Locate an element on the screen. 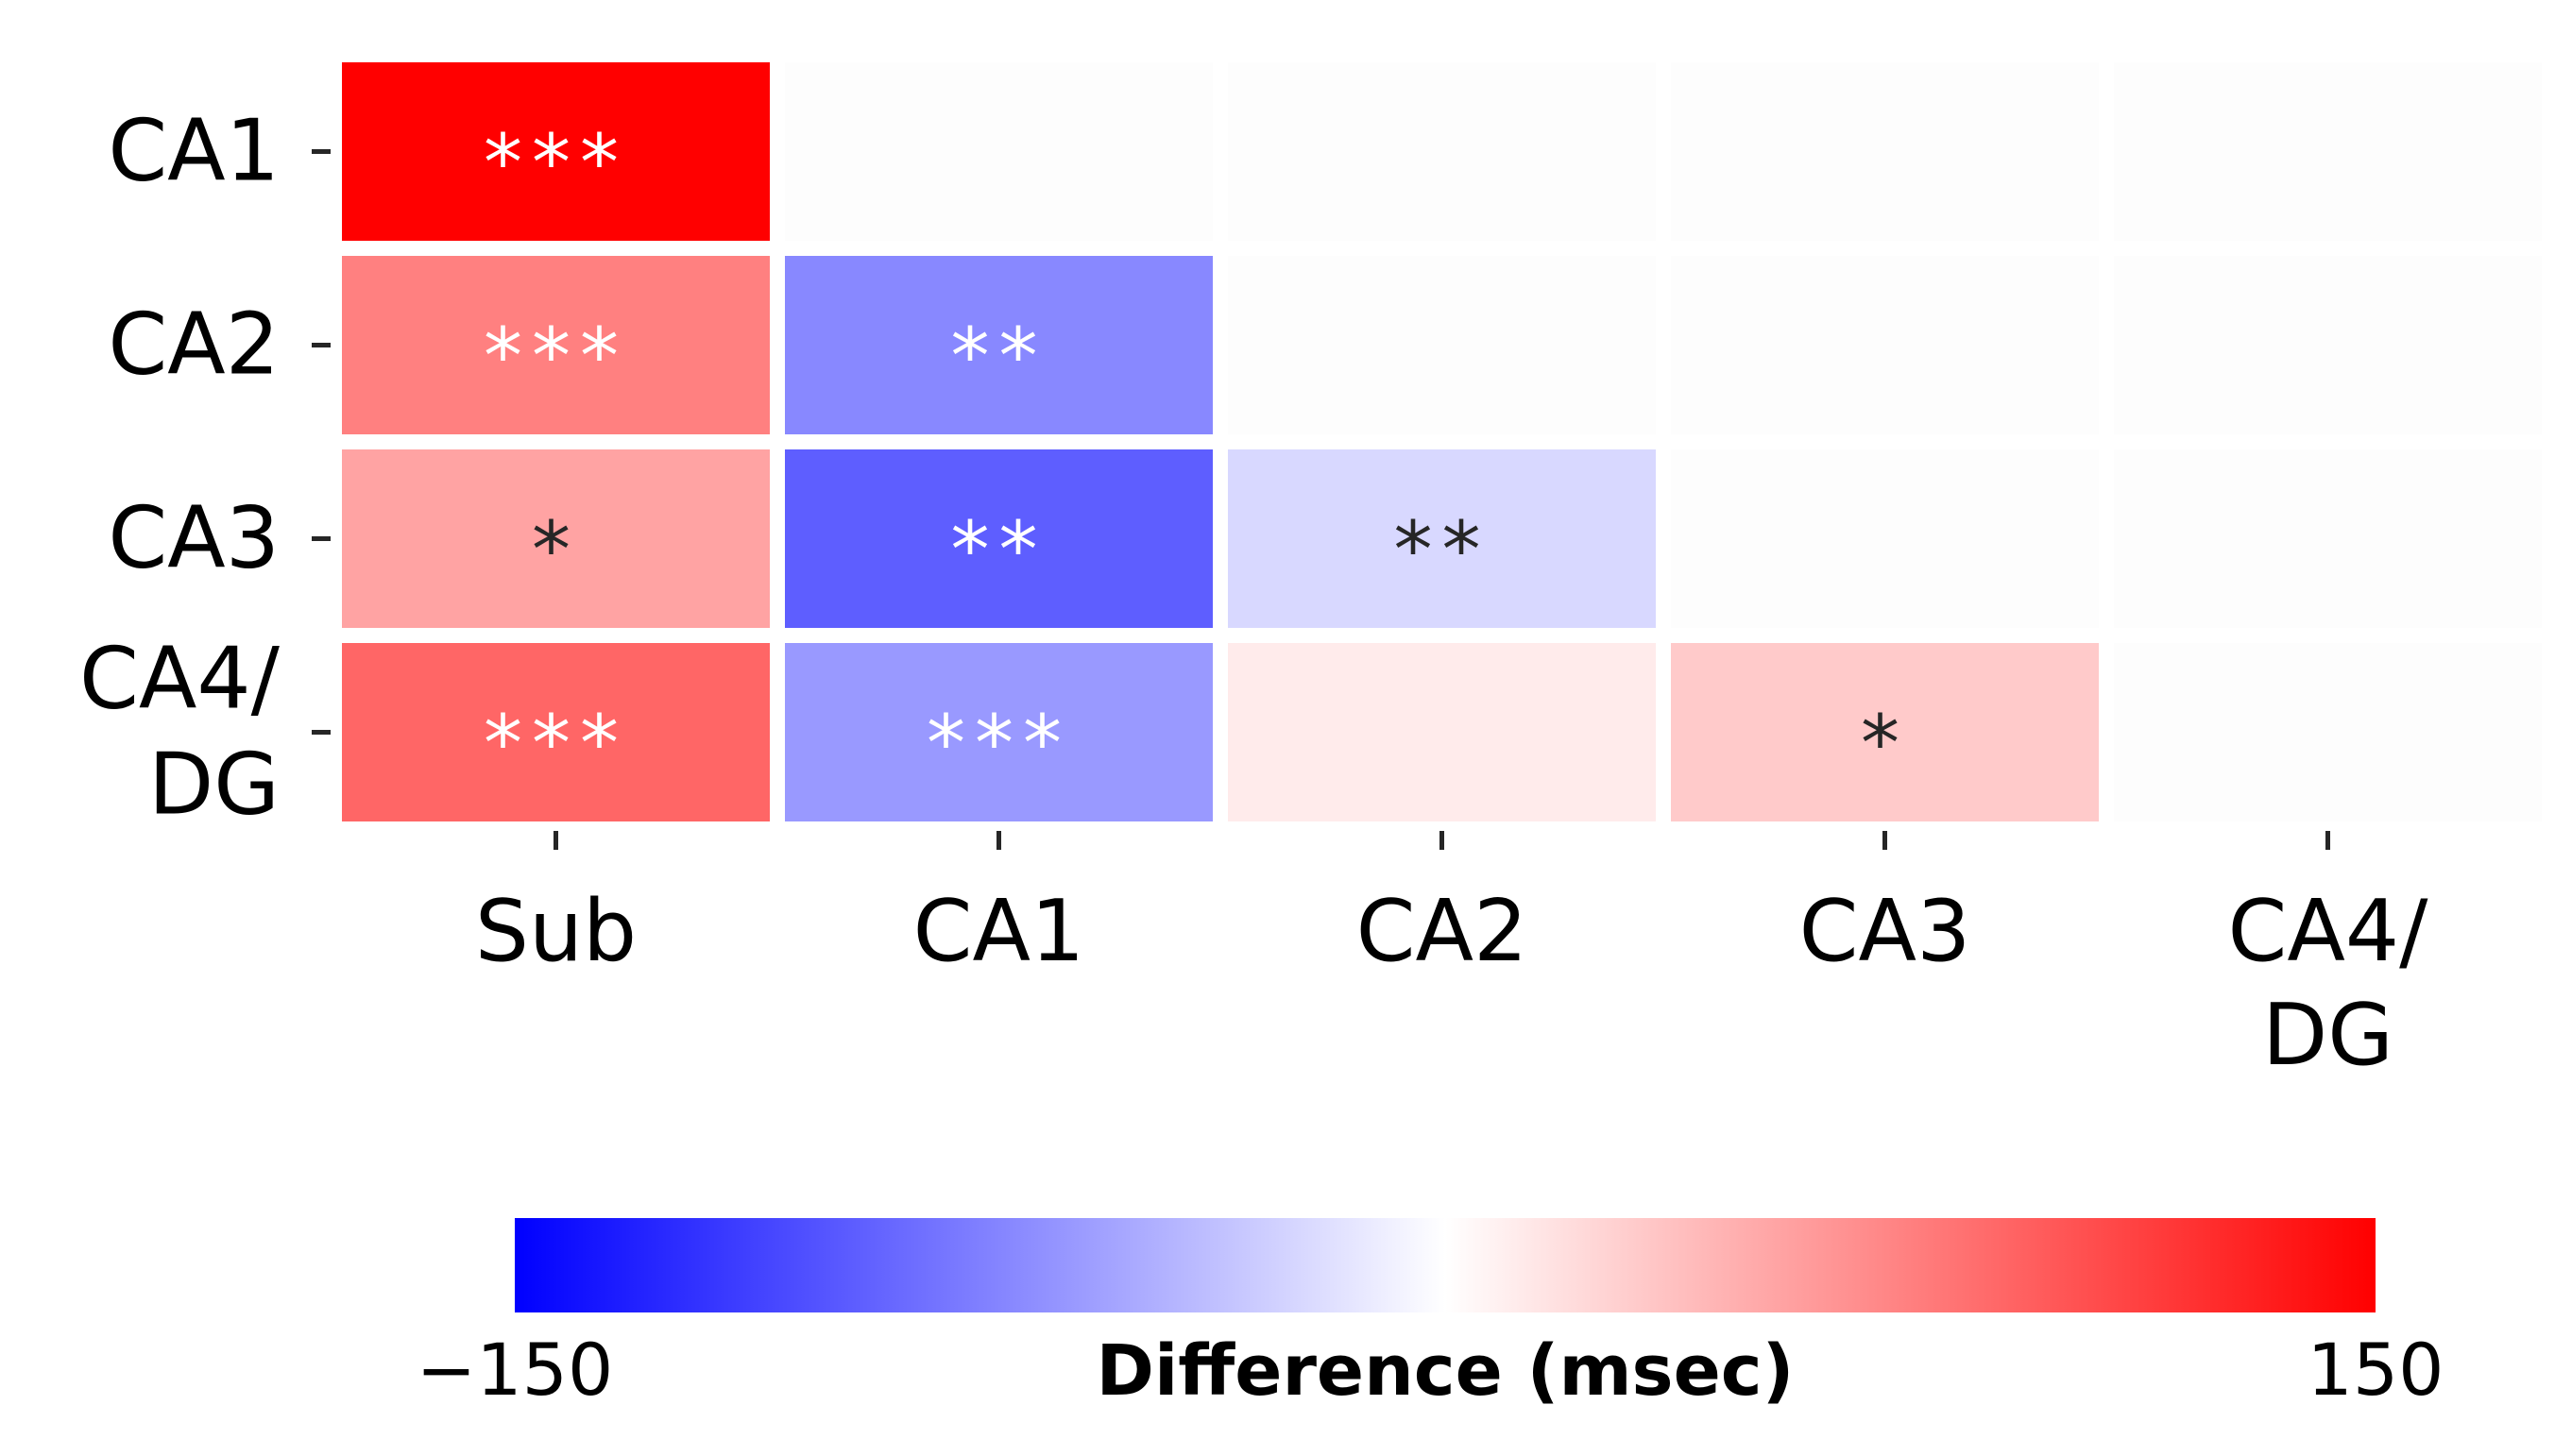  y-tick-label: CA1 is located at coordinates (194, 151).